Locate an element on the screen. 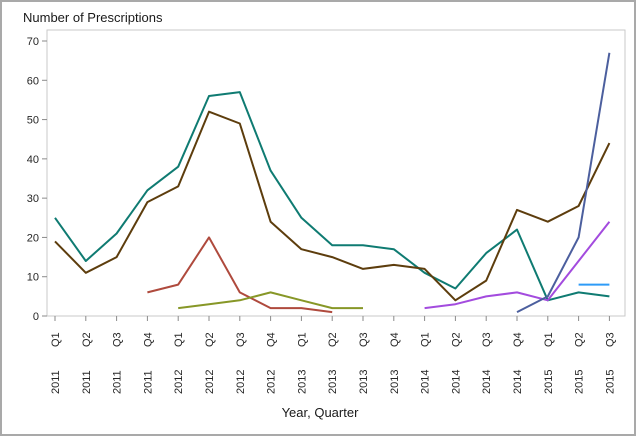 The image size is (636, 436). series-line-olive is located at coordinates (270, 300).